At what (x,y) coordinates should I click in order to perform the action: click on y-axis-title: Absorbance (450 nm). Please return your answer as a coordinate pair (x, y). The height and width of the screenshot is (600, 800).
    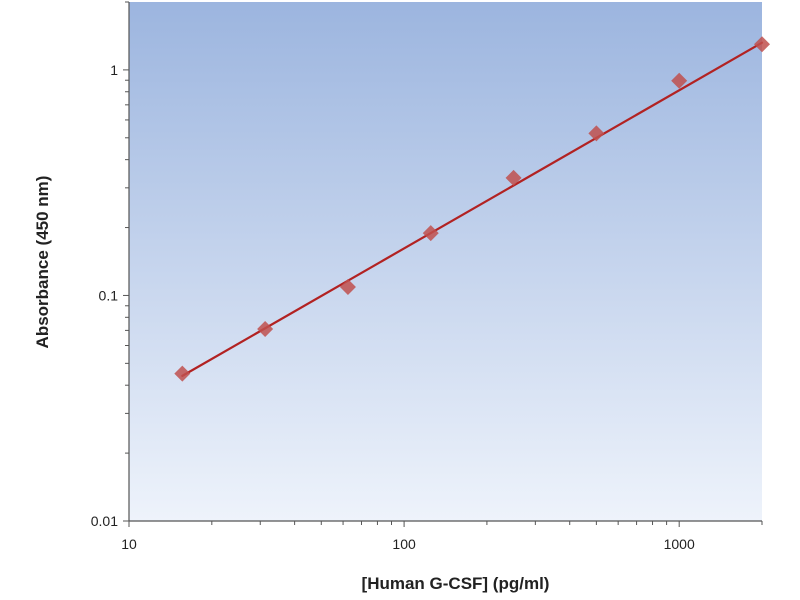
    Looking at the image, I should click on (42, 262).